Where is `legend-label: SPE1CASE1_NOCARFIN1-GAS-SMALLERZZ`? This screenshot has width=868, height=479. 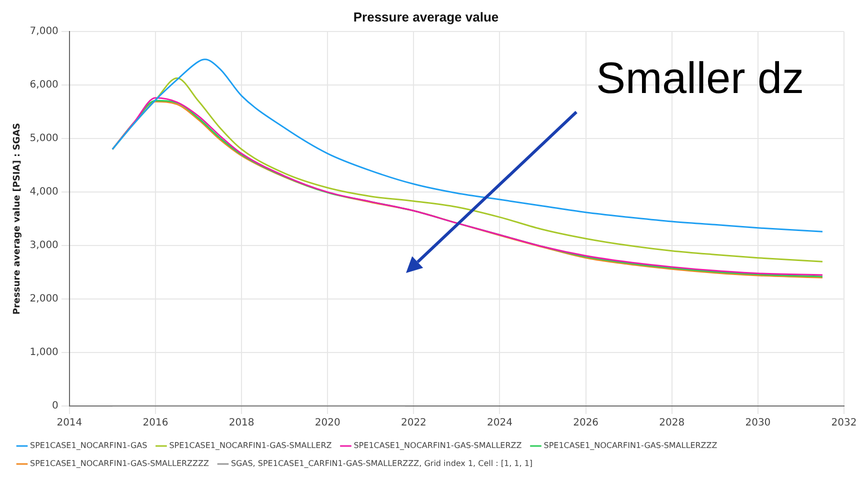 legend-label: SPE1CASE1_NOCARFIN1-GAS-SMALLERZZ is located at coordinates (438, 445).